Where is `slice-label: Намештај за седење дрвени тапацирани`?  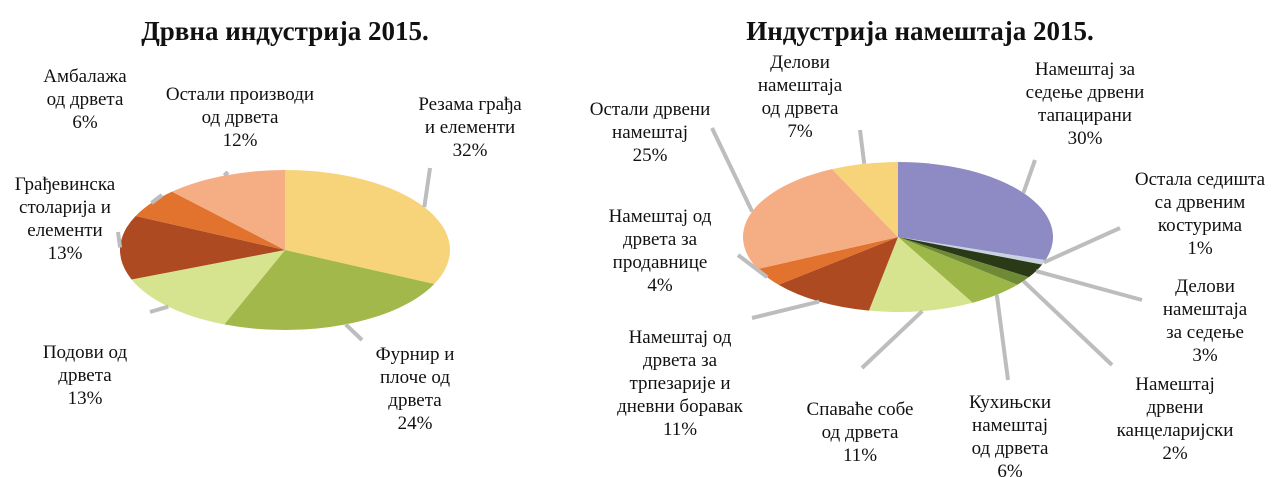
slice-label: Намештај за седење дрвени тапацирани is located at coordinates (1085, 92).